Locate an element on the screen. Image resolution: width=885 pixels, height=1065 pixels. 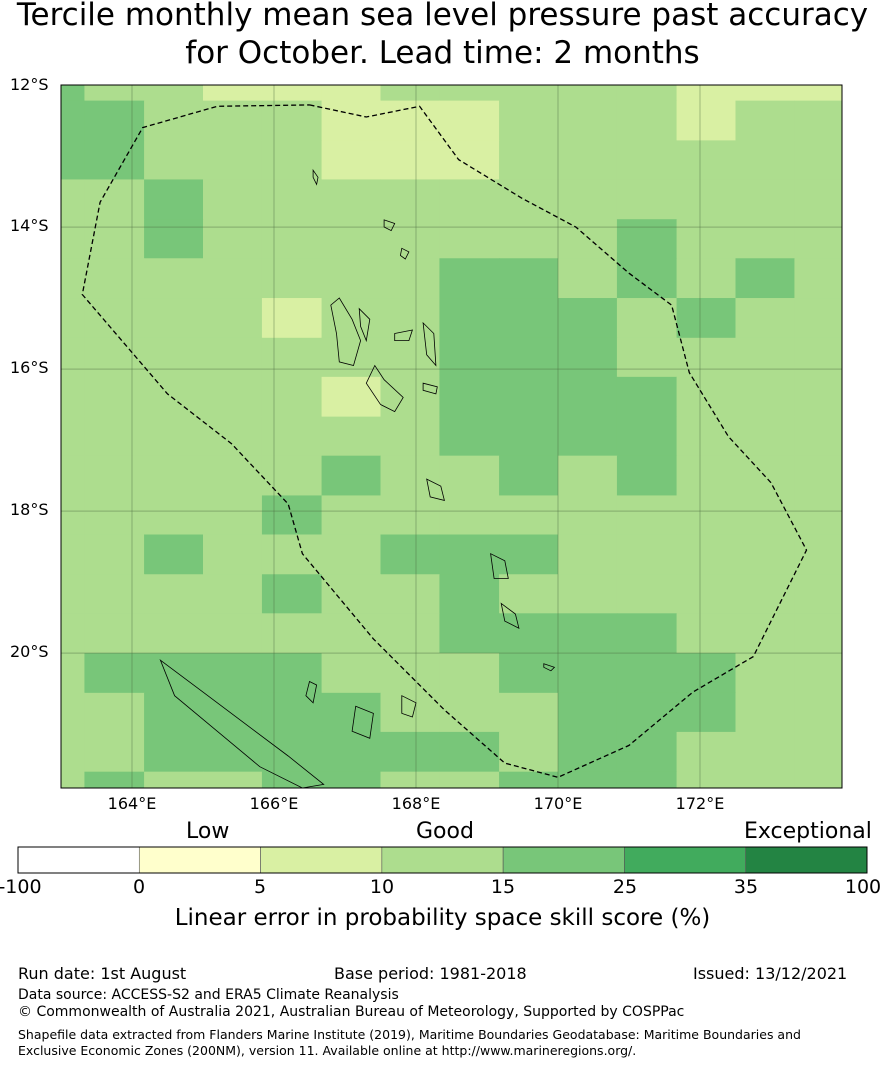
colorbar-tick: -100 is located at coordinates (21, 887).